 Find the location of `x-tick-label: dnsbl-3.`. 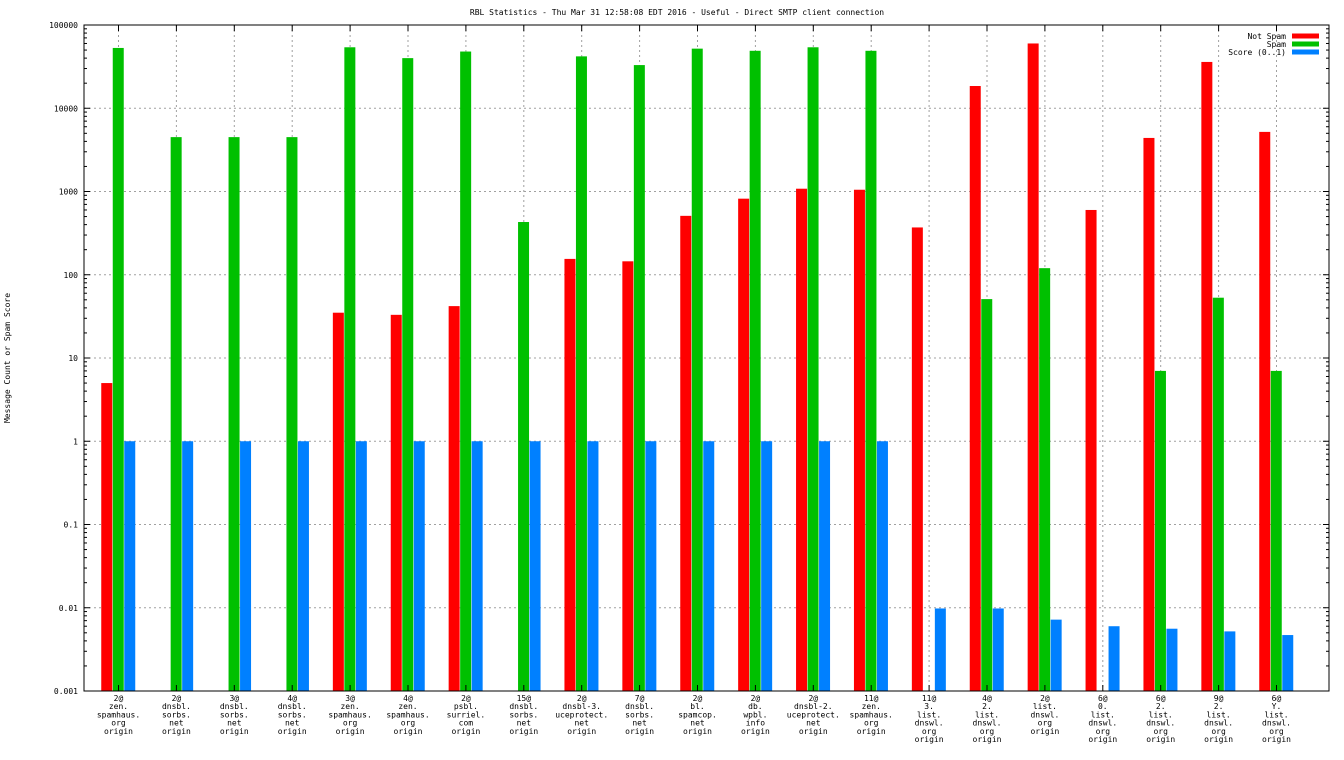

x-tick-label: dnsbl-3. is located at coordinates (581, 706).